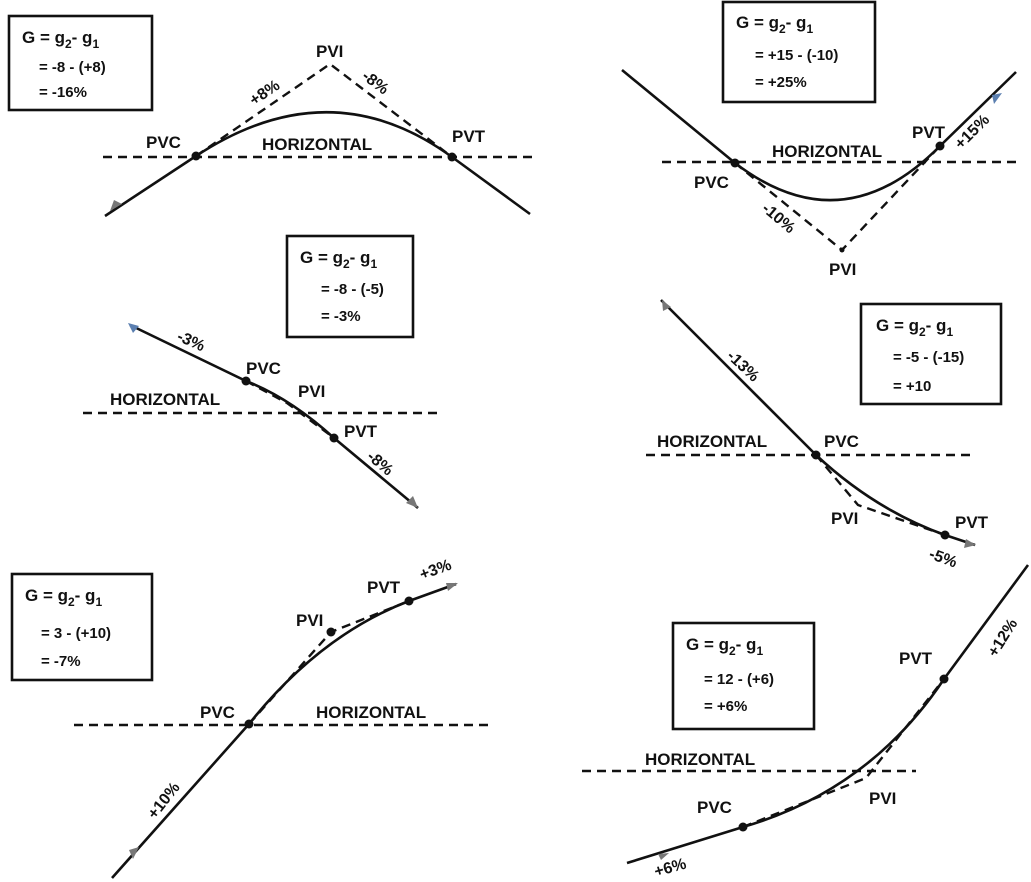 The height and width of the screenshot is (882, 1031). What do you see at coordinates (63, 92) in the screenshot?
I see `equation-line-3: = -16%` at bounding box center [63, 92].